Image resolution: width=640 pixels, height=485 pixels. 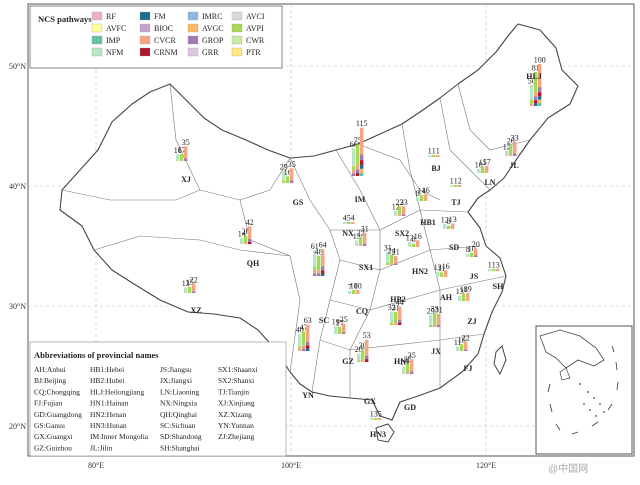 I want to click on abbreviation-box, so click(x=158, y=399).